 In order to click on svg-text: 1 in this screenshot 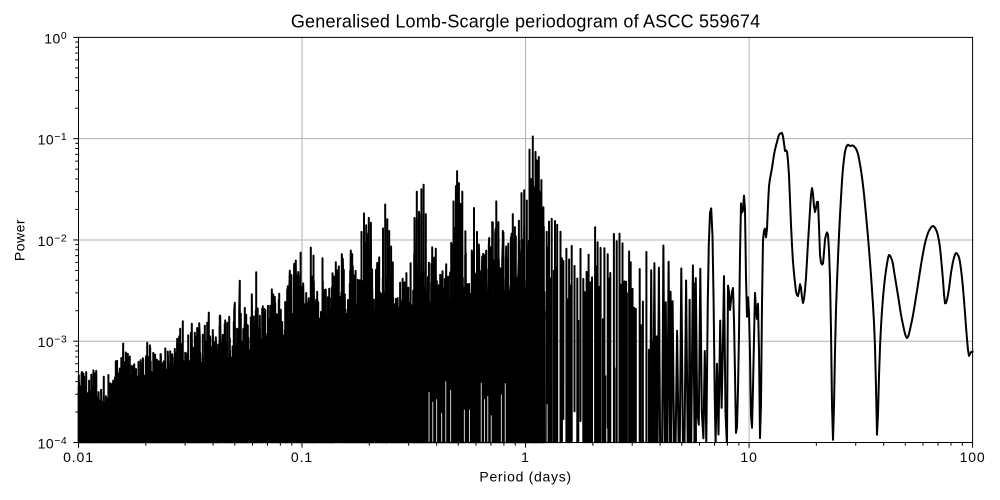, I will do `click(525, 457)`.